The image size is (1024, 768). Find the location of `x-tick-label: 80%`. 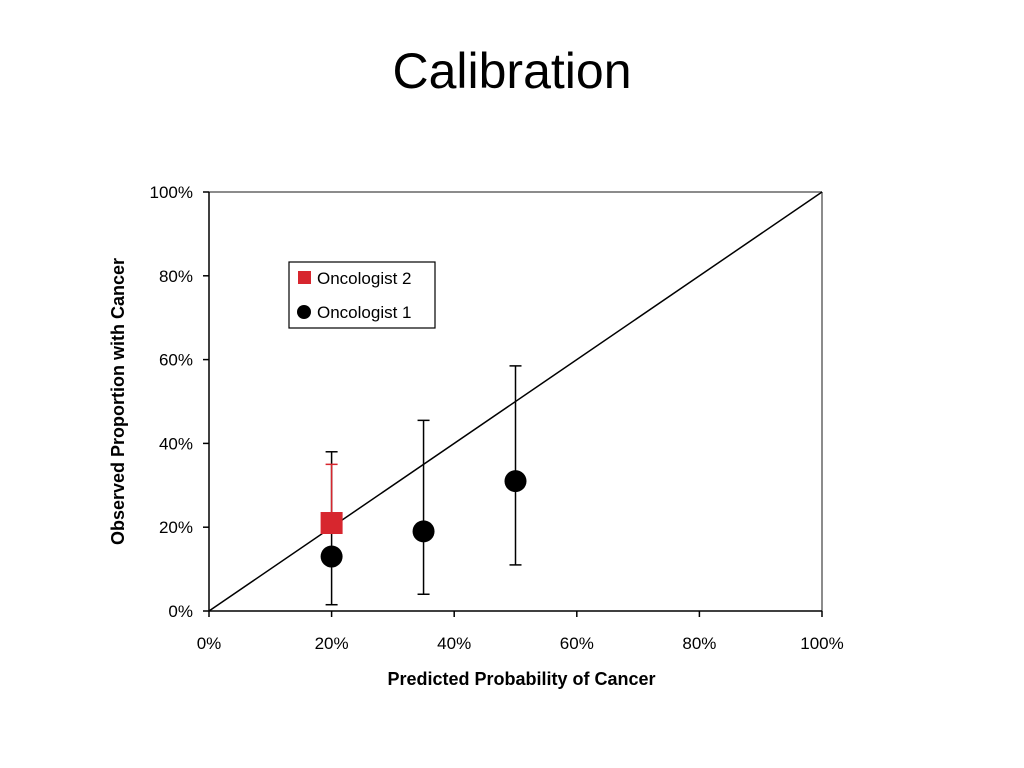

x-tick-label: 80% is located at coordinates (699, 643).